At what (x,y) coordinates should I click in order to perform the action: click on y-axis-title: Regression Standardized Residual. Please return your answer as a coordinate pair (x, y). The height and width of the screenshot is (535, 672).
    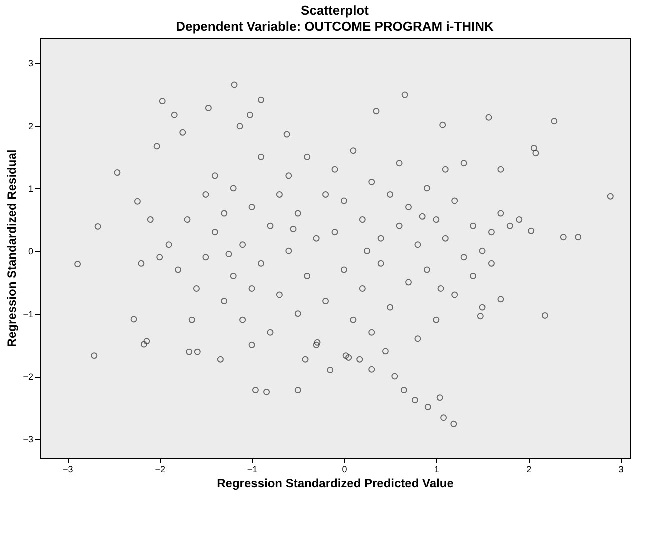
    Looking at the image, I should click on (12, 249).